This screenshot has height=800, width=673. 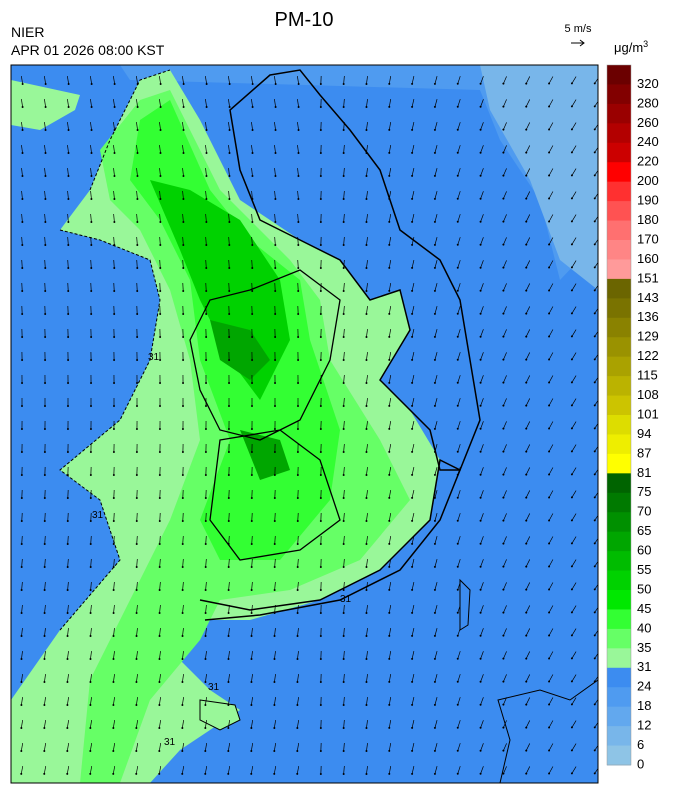 I want to click on colorbar-label: 160, so click(x=648, y=258).